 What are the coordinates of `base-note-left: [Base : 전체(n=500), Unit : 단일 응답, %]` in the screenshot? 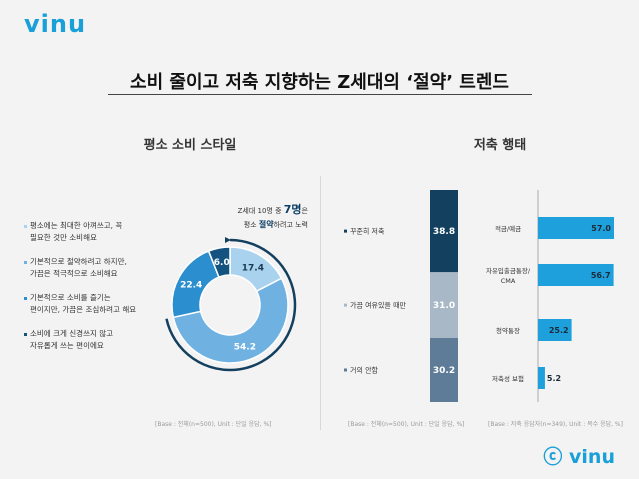 It's located at (213, 424).